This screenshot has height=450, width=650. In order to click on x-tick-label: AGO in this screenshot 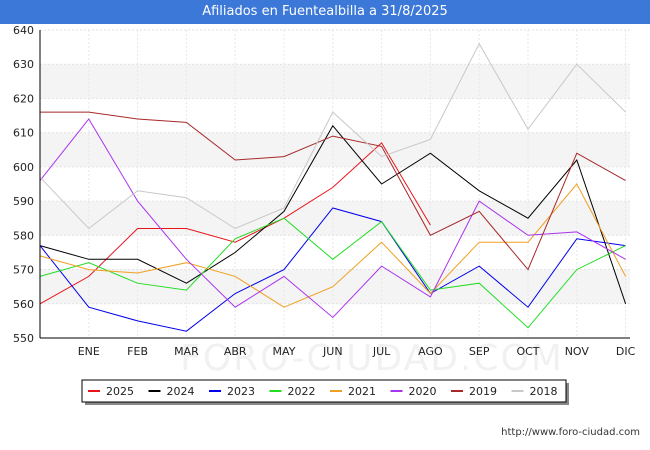, I will do `click(430, 351)`.